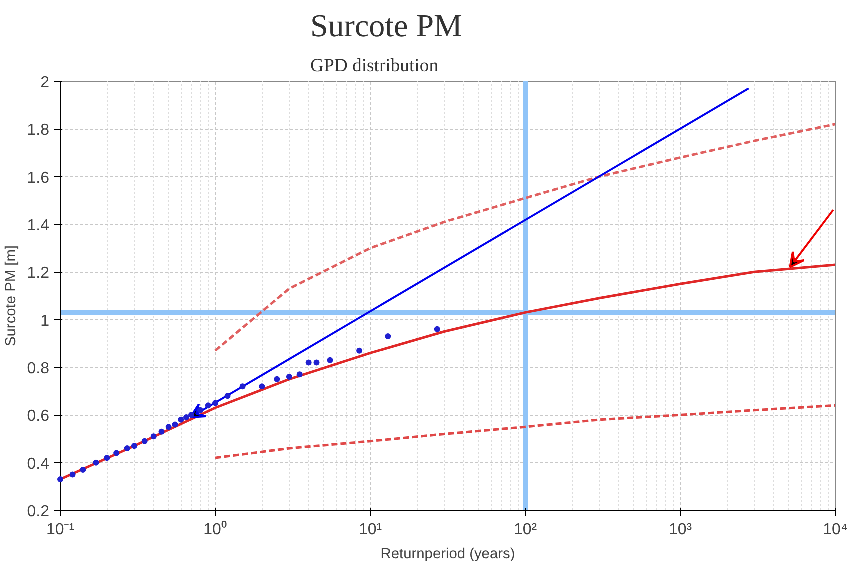 The image size is (865, 570). What do you see at coordinates (370, 530) in the screenshot?
I see `x-tick-label: 10¹` at bounding box center [370, 530].